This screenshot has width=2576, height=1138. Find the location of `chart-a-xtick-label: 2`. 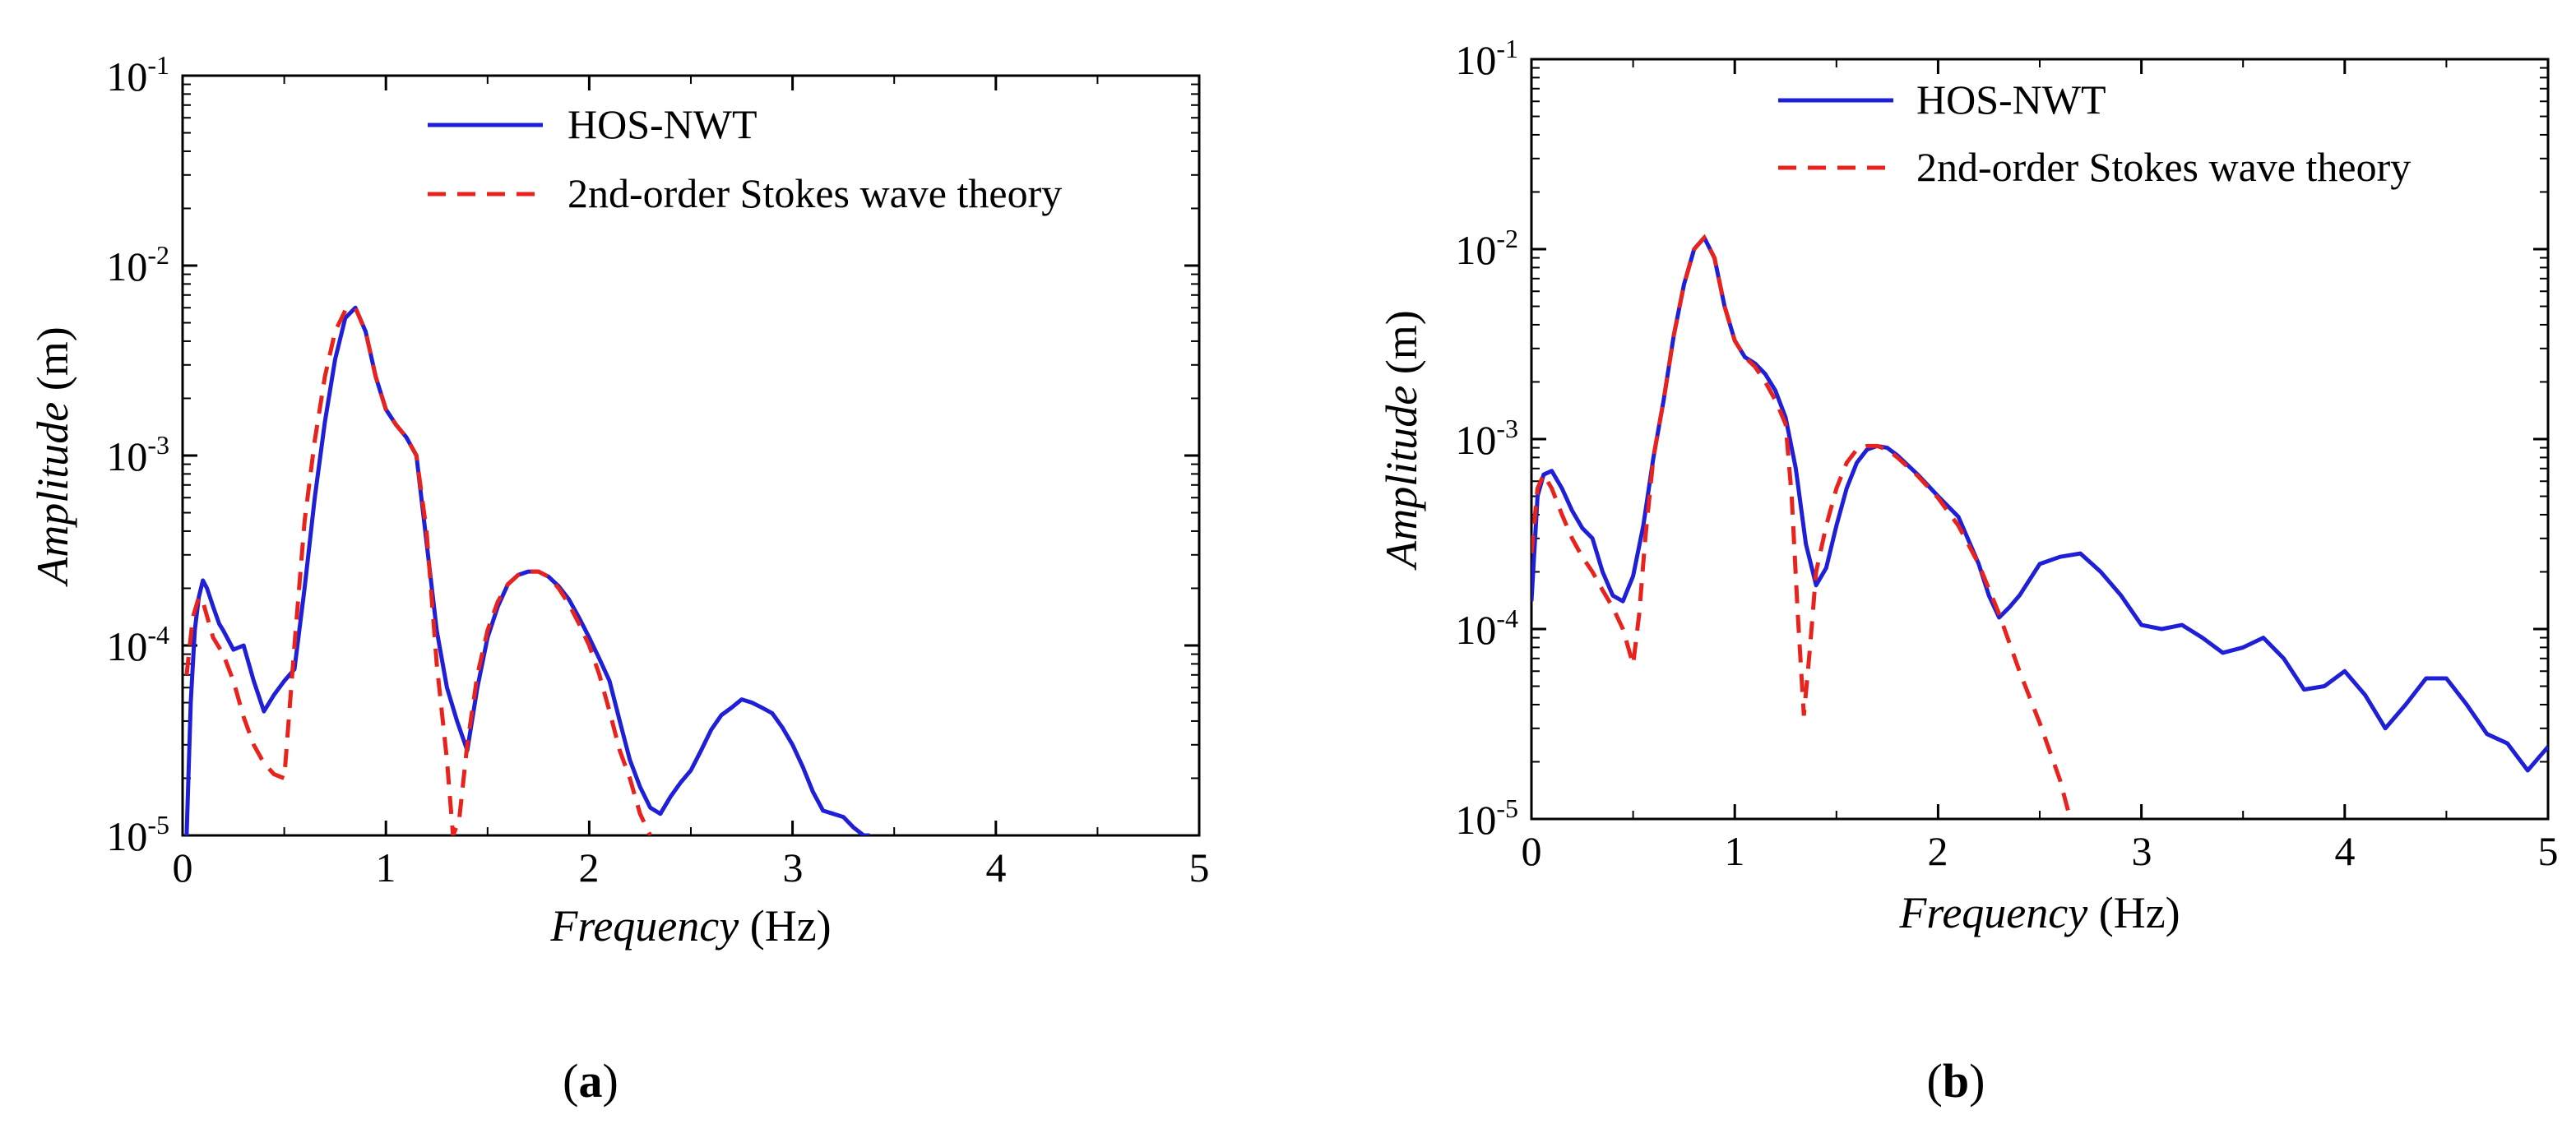

chart-a-xtick-label: 2 is located at coordinates (590, 868).